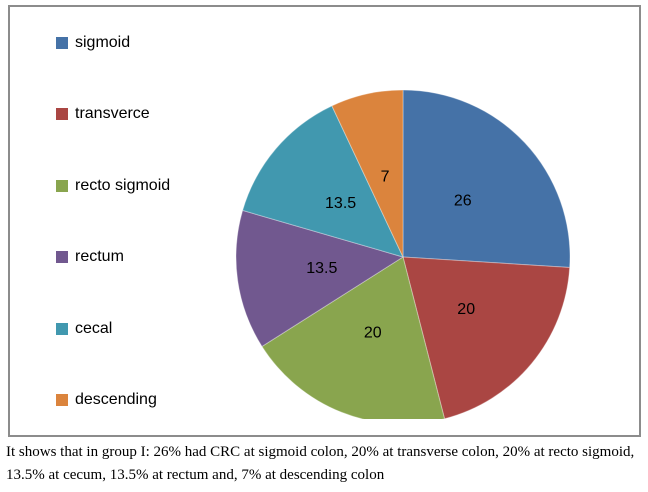  Describe the element at coordinates (321, 268) in the screenshot. I see `pie-label-rectum: 13.5` at that location.